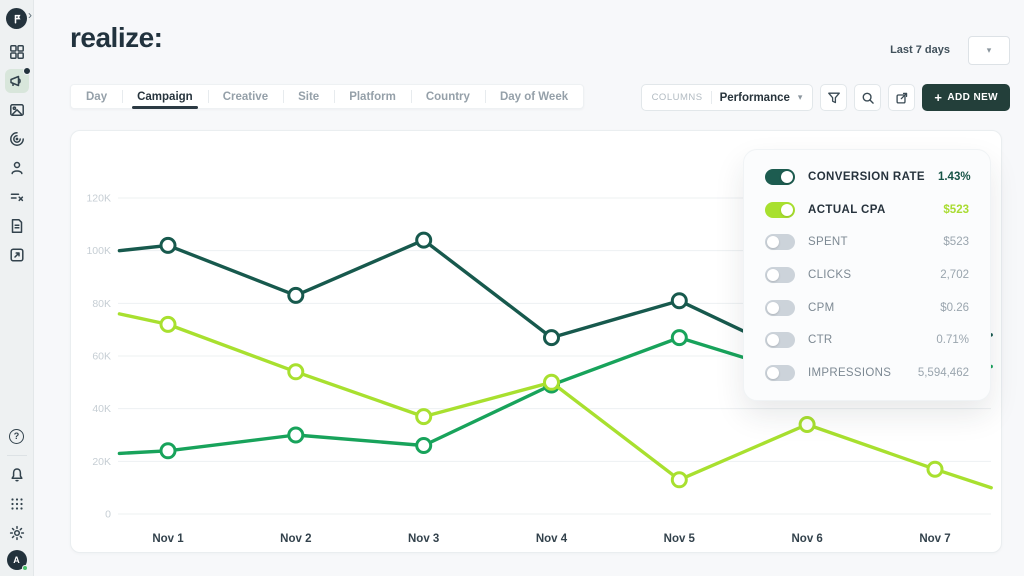  Describe the element at coordinates (934, 539) in the screenshot. I see `x-axis-tick: Nov 7` at that location.